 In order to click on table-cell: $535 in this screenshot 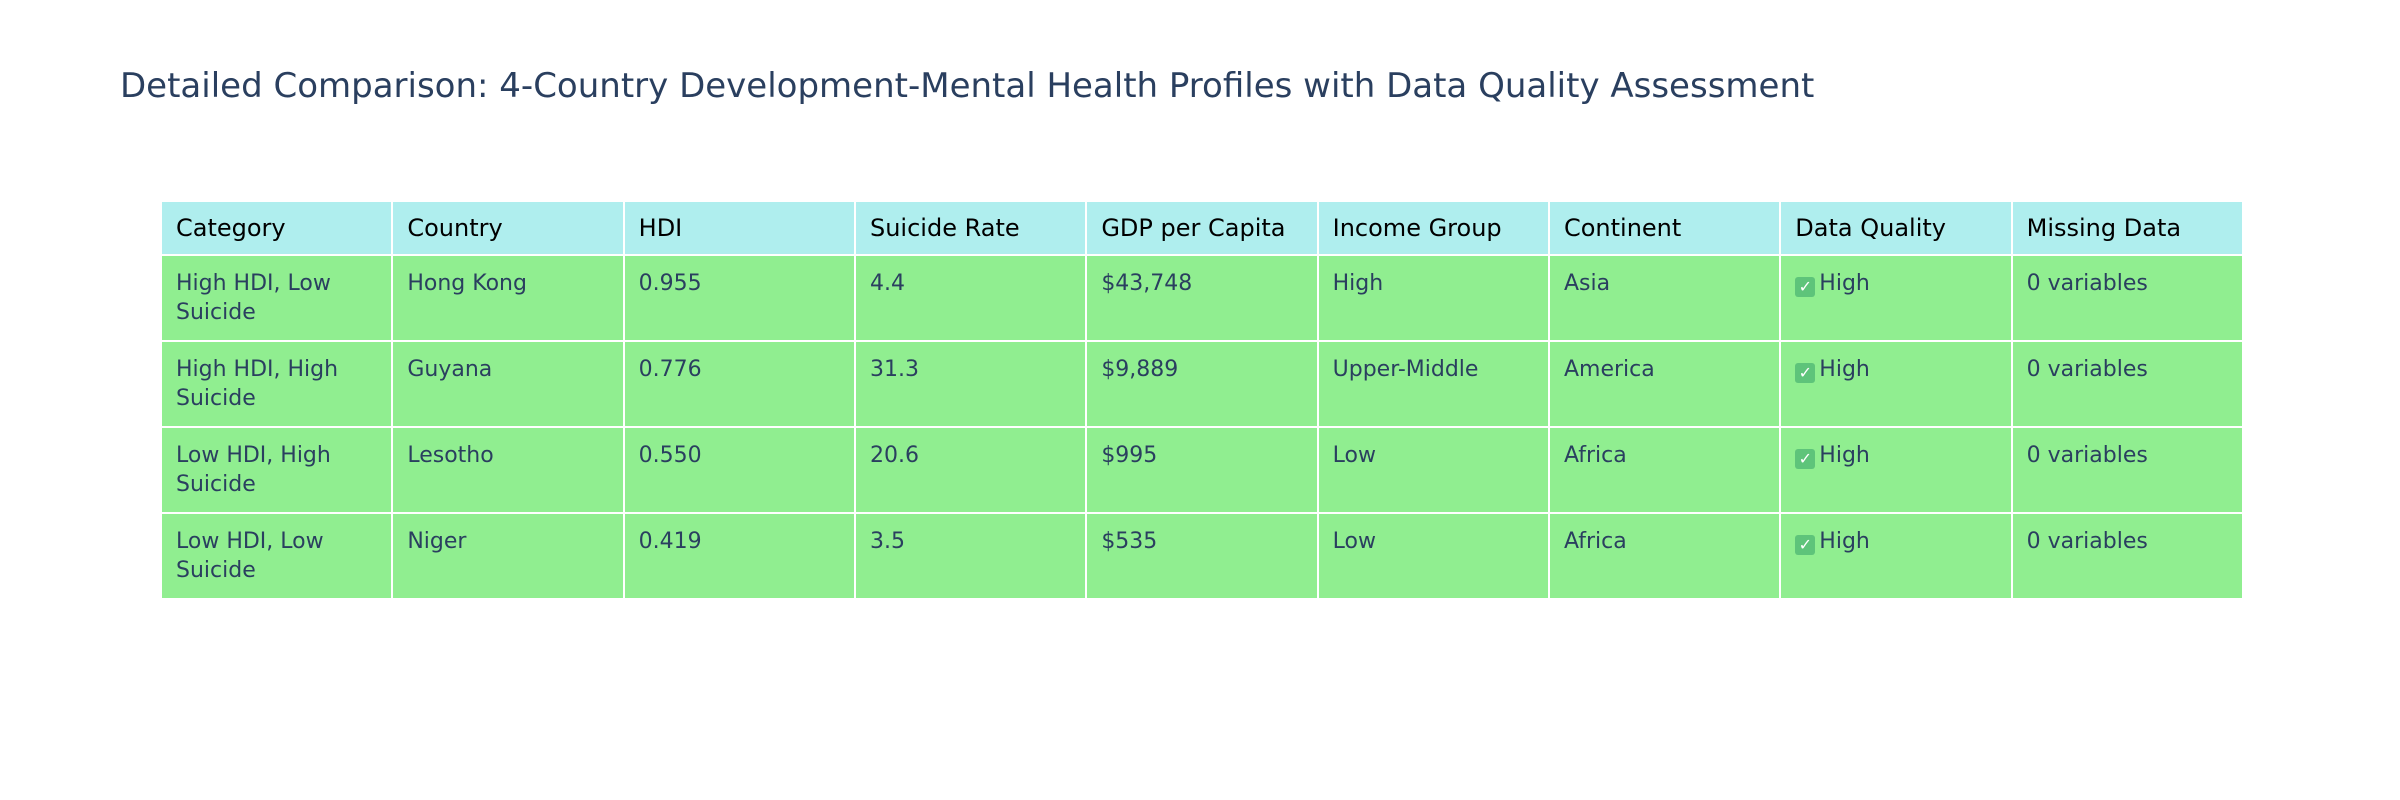, I will do `click(1202, 556)`.